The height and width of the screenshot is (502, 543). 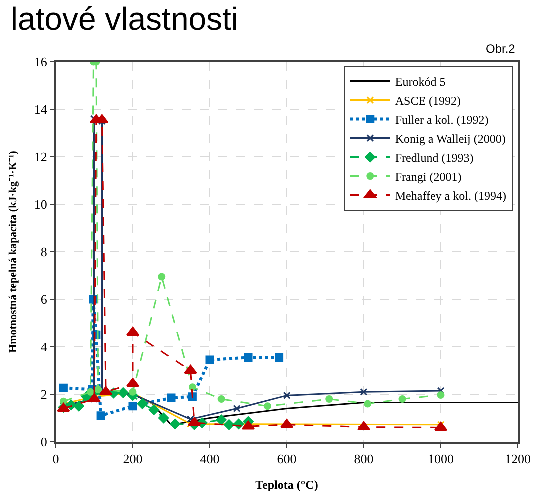 What do you see at coordinates (518, 459) in the screenshot?
I see `x-tick-label: 1200` at bounding box center [518, 459].